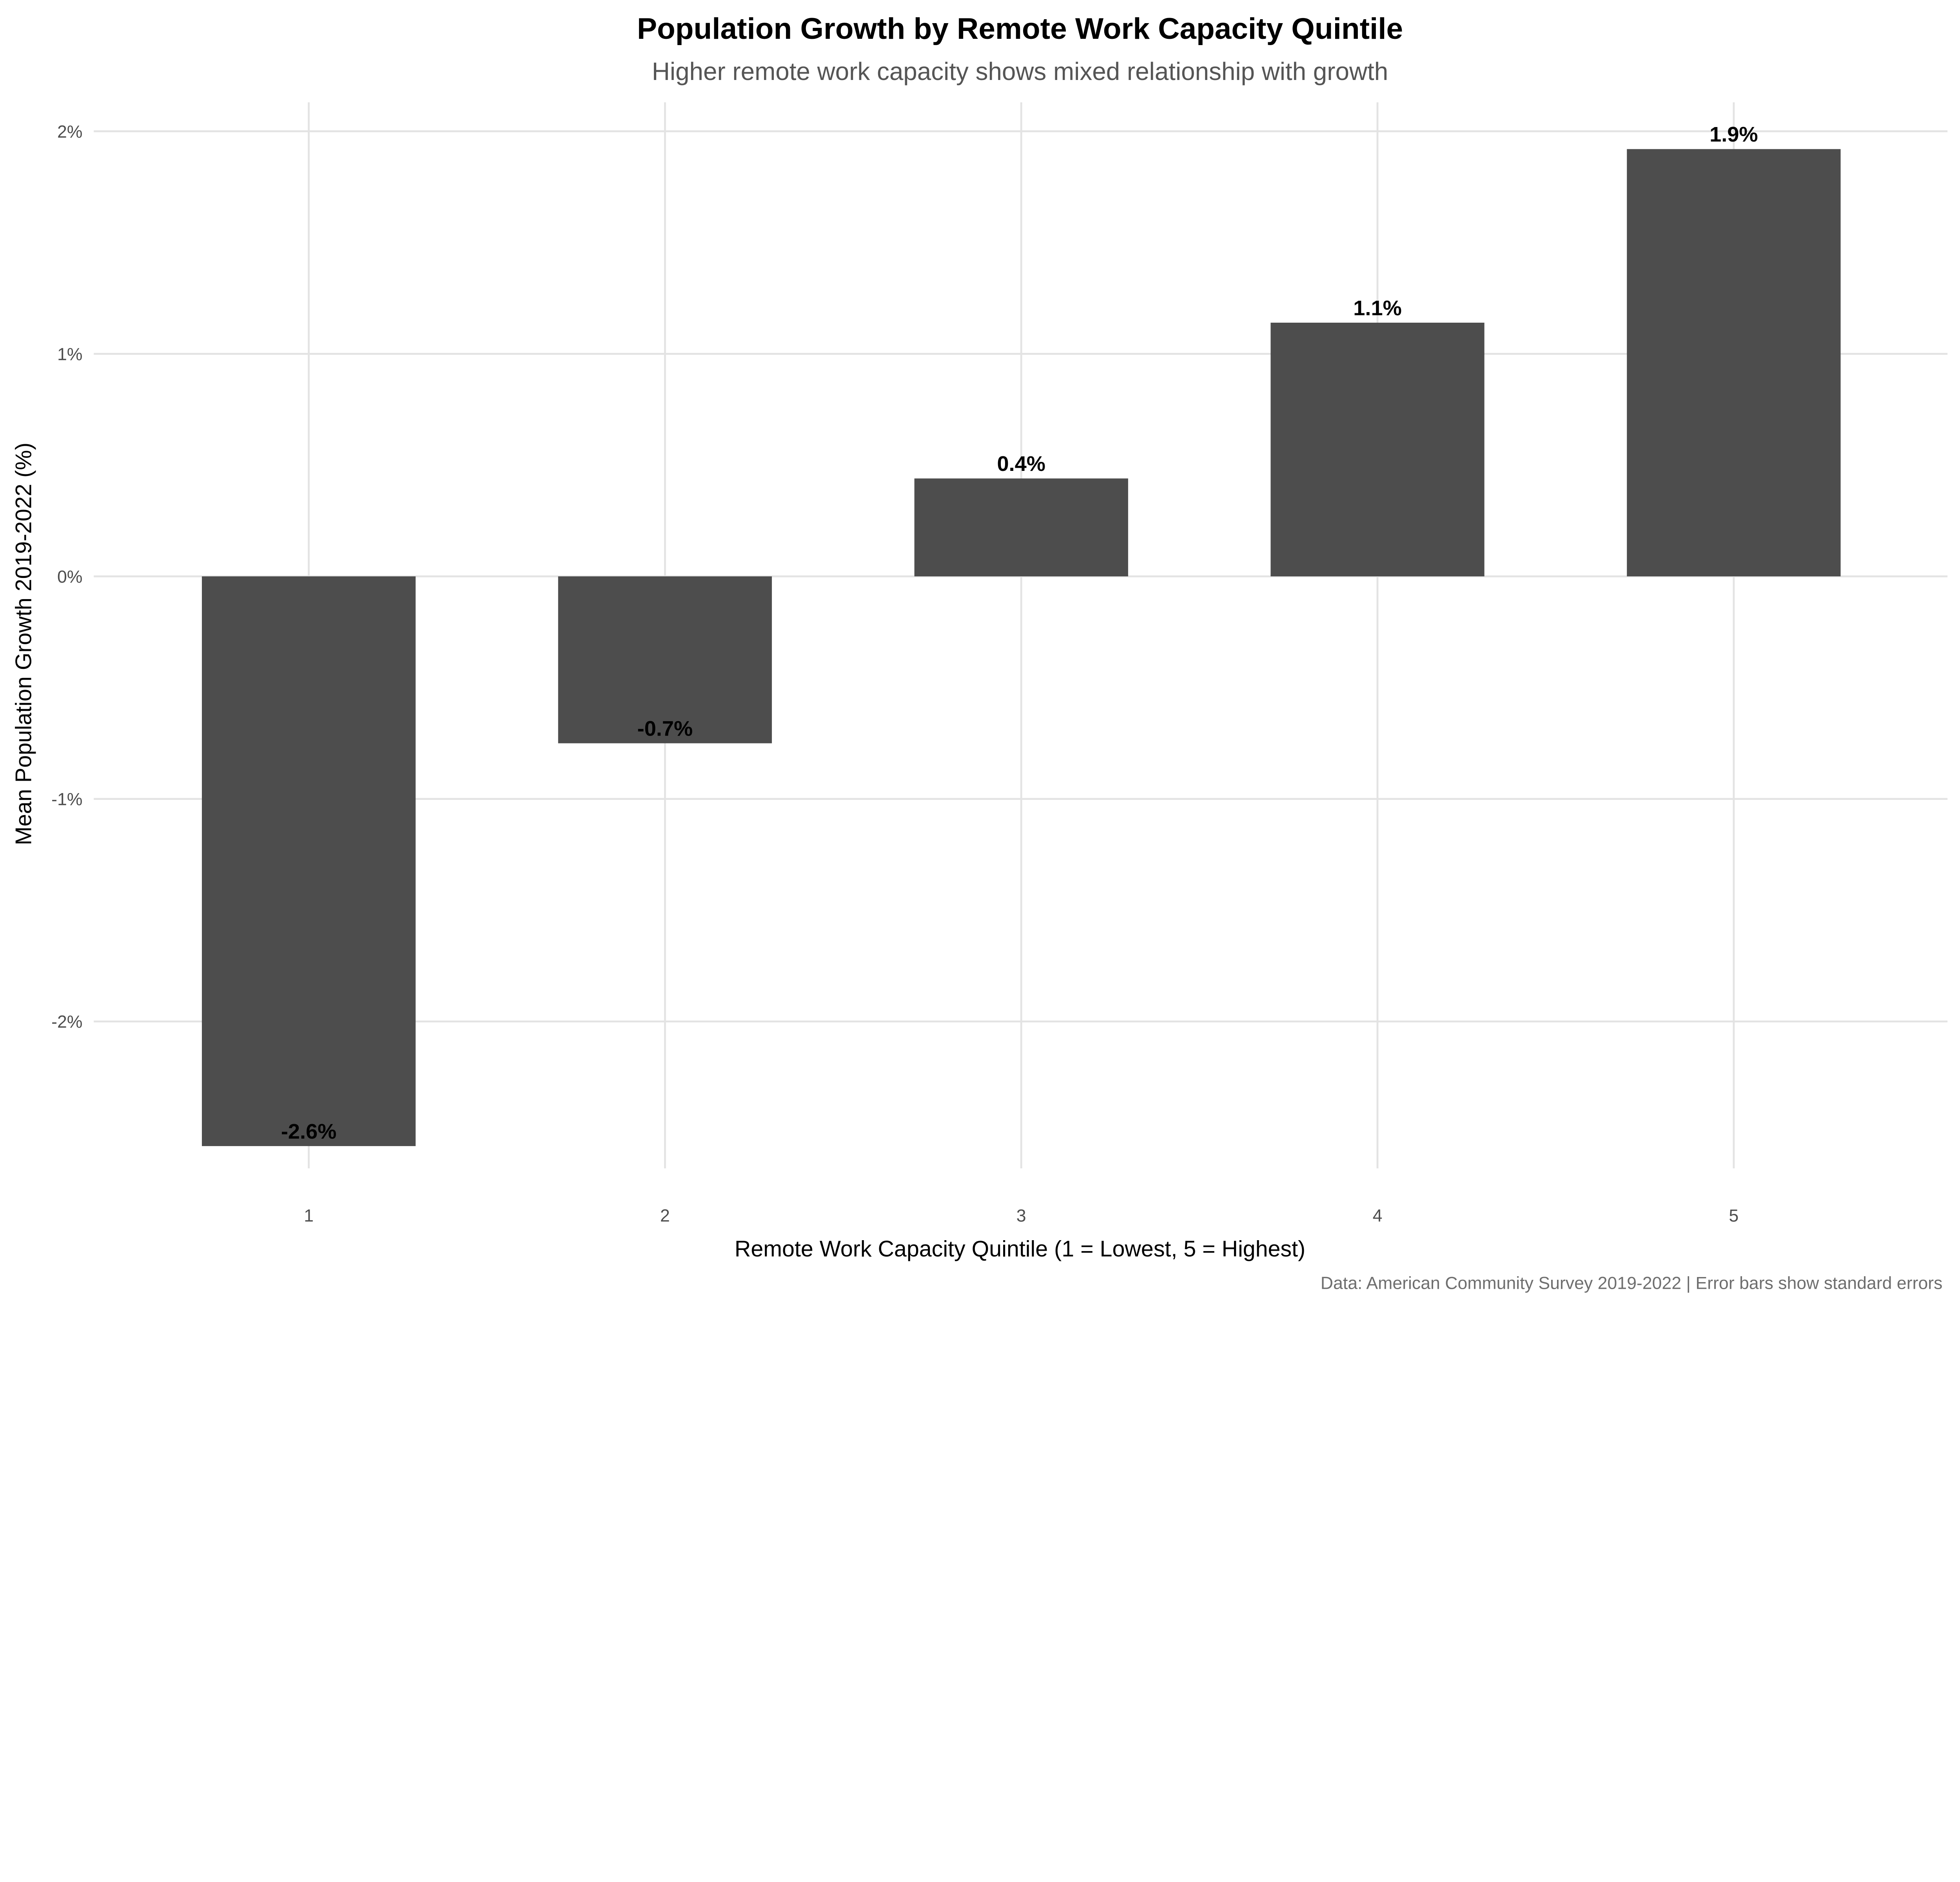  I want to click on data-label: -2.6%, so click(309, 1131).